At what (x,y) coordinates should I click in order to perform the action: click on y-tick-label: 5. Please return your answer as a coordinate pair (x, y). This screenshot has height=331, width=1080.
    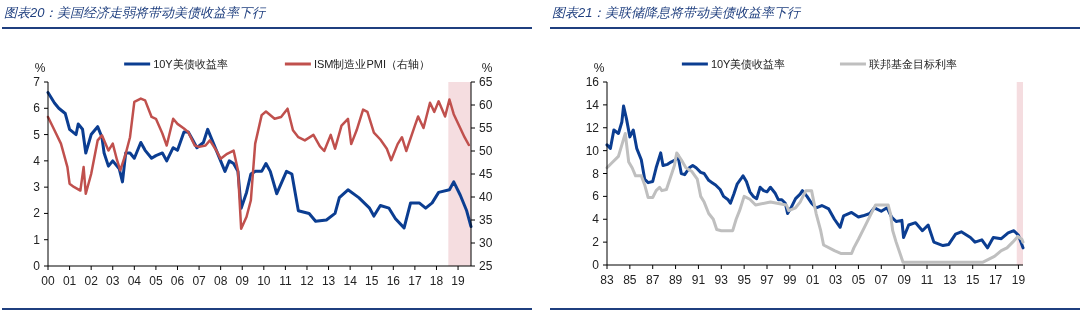
    Looking at the image, I should click on (37, 134).